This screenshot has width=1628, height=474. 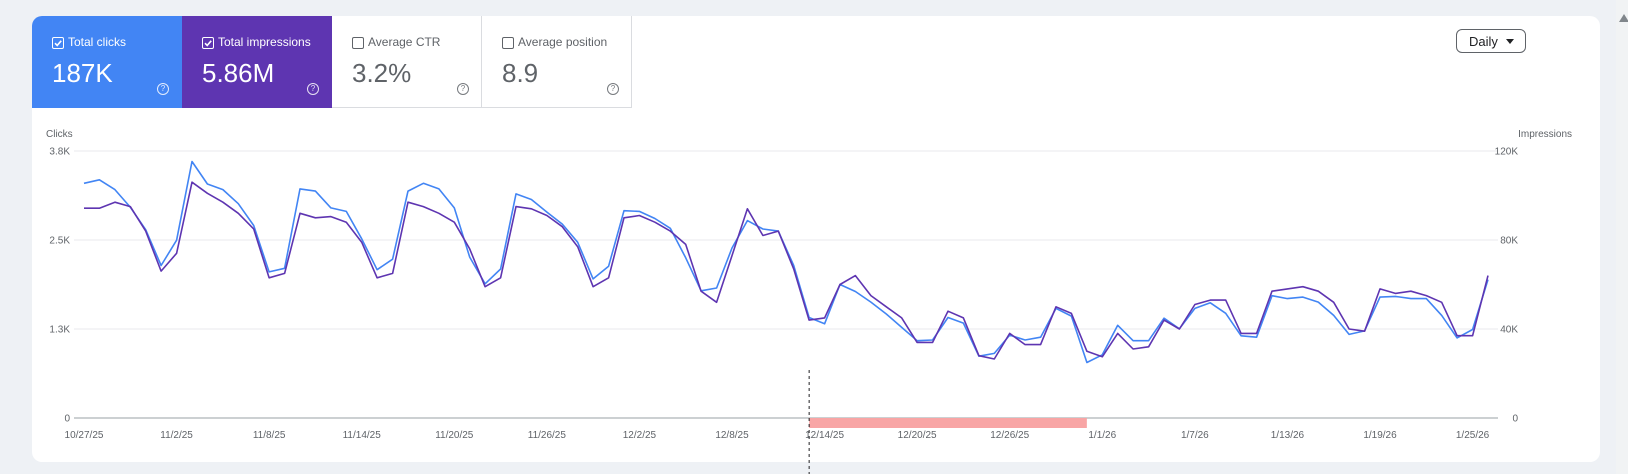 What do you see at coordinates (547, 435) in the screenshot?
I see `x-tick-label: 11/26/25` at bounding box center [547, 435].